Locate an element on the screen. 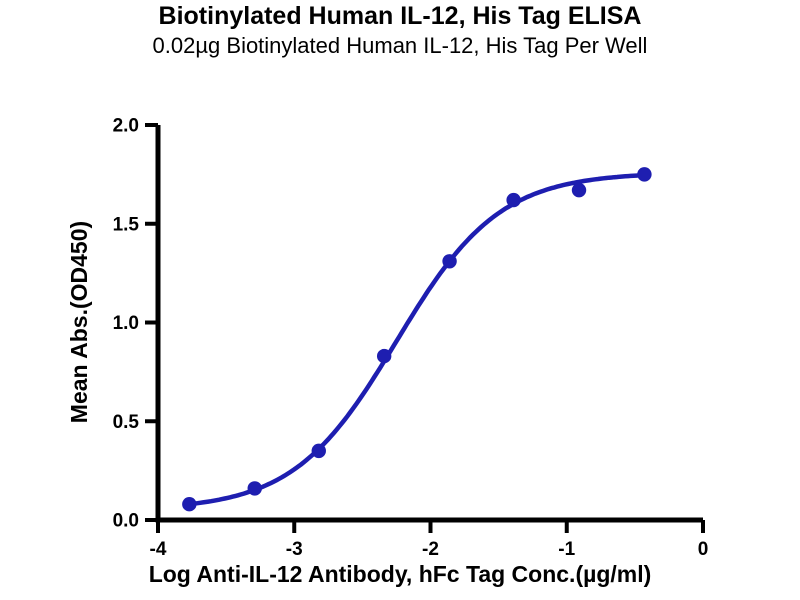  x-tick-label: -1 is located at coordinates (566, 549).